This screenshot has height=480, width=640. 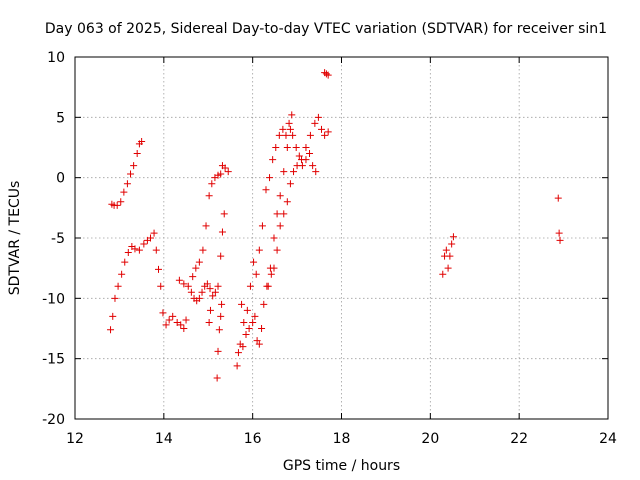 What do you see at coordinates (56, 58) in the screenshot?
I see `y-tick-label: 10` at bounding box center [56, 58].